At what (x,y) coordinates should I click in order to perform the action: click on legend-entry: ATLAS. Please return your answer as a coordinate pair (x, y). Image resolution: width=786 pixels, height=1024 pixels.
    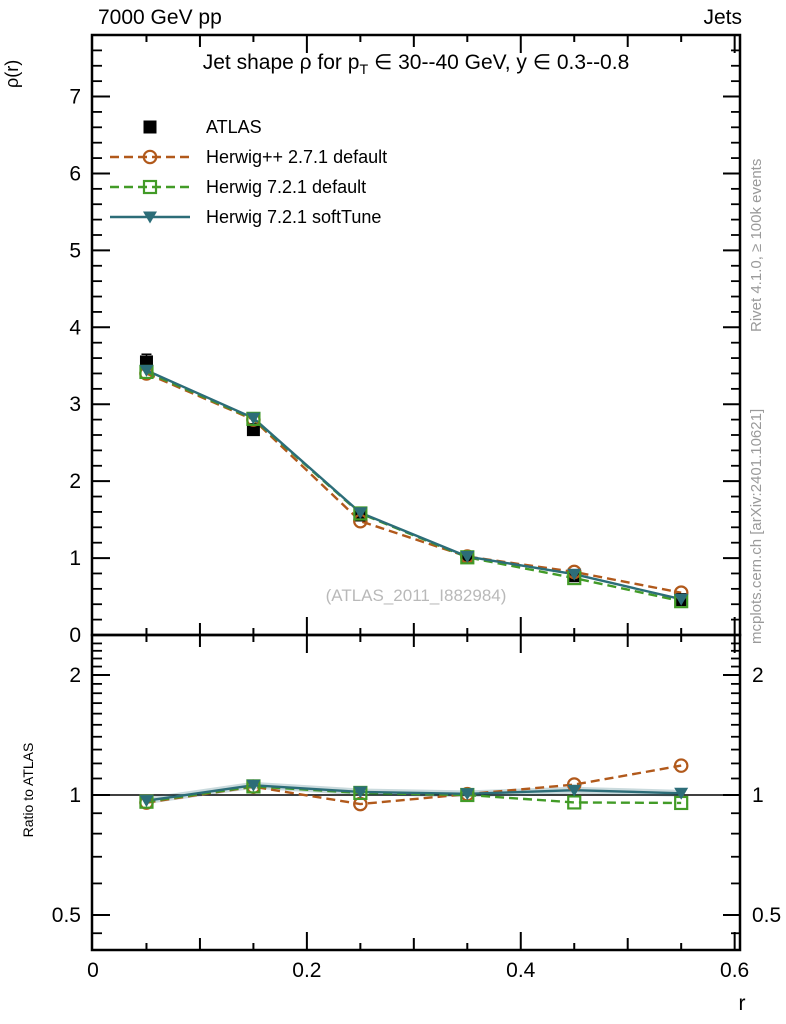
    Looking at the image, I should click on (247, 127).